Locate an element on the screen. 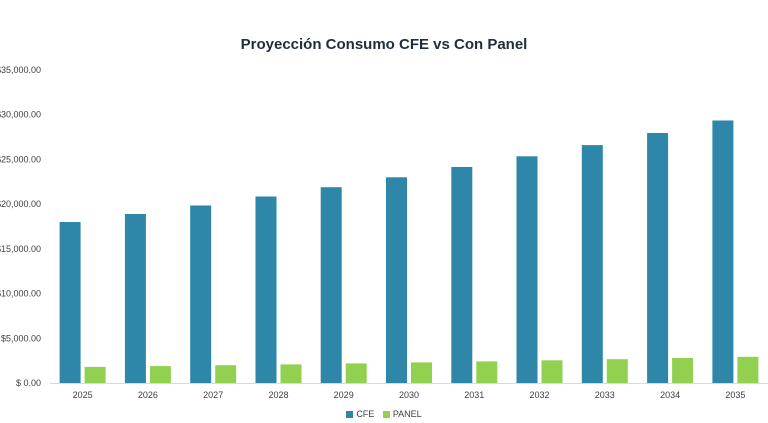 The width and height of the screenshot is (768, 423). bar-panel-2025 is located at coordinates (95, 374).